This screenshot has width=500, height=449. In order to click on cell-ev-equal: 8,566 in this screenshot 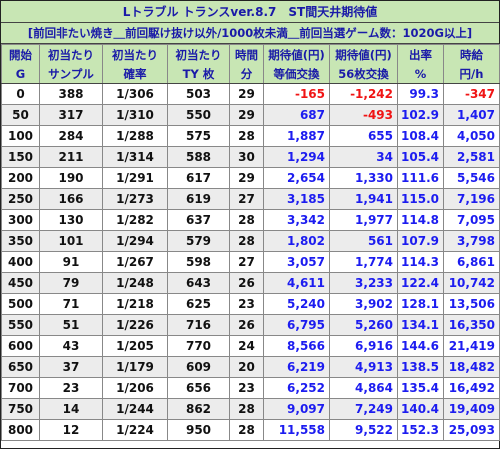, I will do `click(296, 346)`.